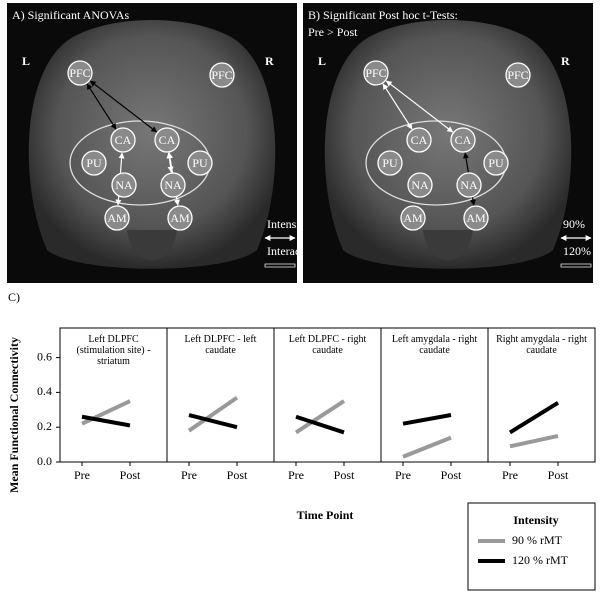  Describe the element at coordinates (577, 251) in the screenshot. I see `legend-label: 120%` at that location.